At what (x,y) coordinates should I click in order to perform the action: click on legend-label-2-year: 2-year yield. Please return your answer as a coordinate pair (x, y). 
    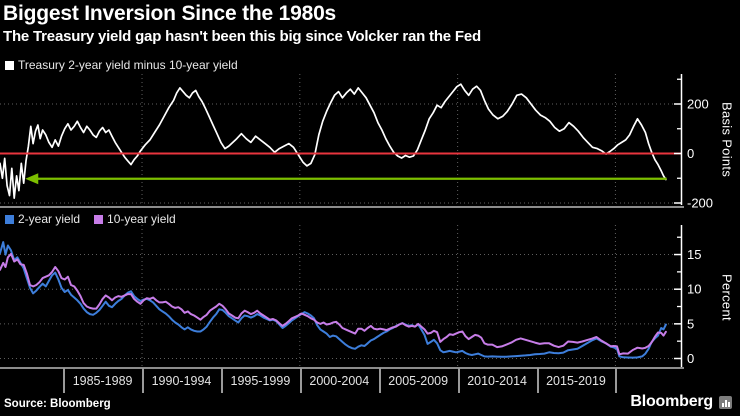
    Looking at the image, I should click on (49, 219).